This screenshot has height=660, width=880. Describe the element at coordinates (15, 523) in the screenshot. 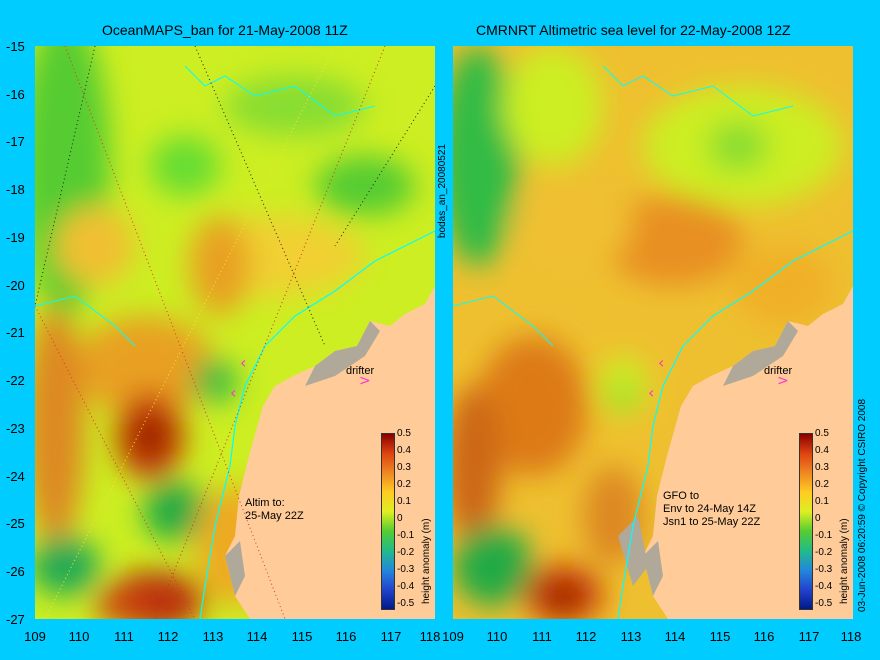

I see `y-tick: -25` at that location.